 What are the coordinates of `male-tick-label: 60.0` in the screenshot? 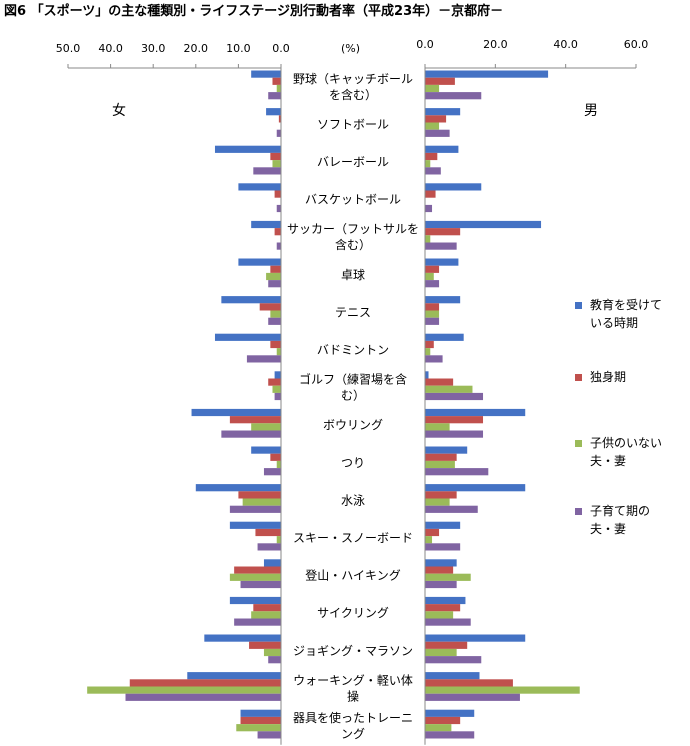 It's located at (636, 44).